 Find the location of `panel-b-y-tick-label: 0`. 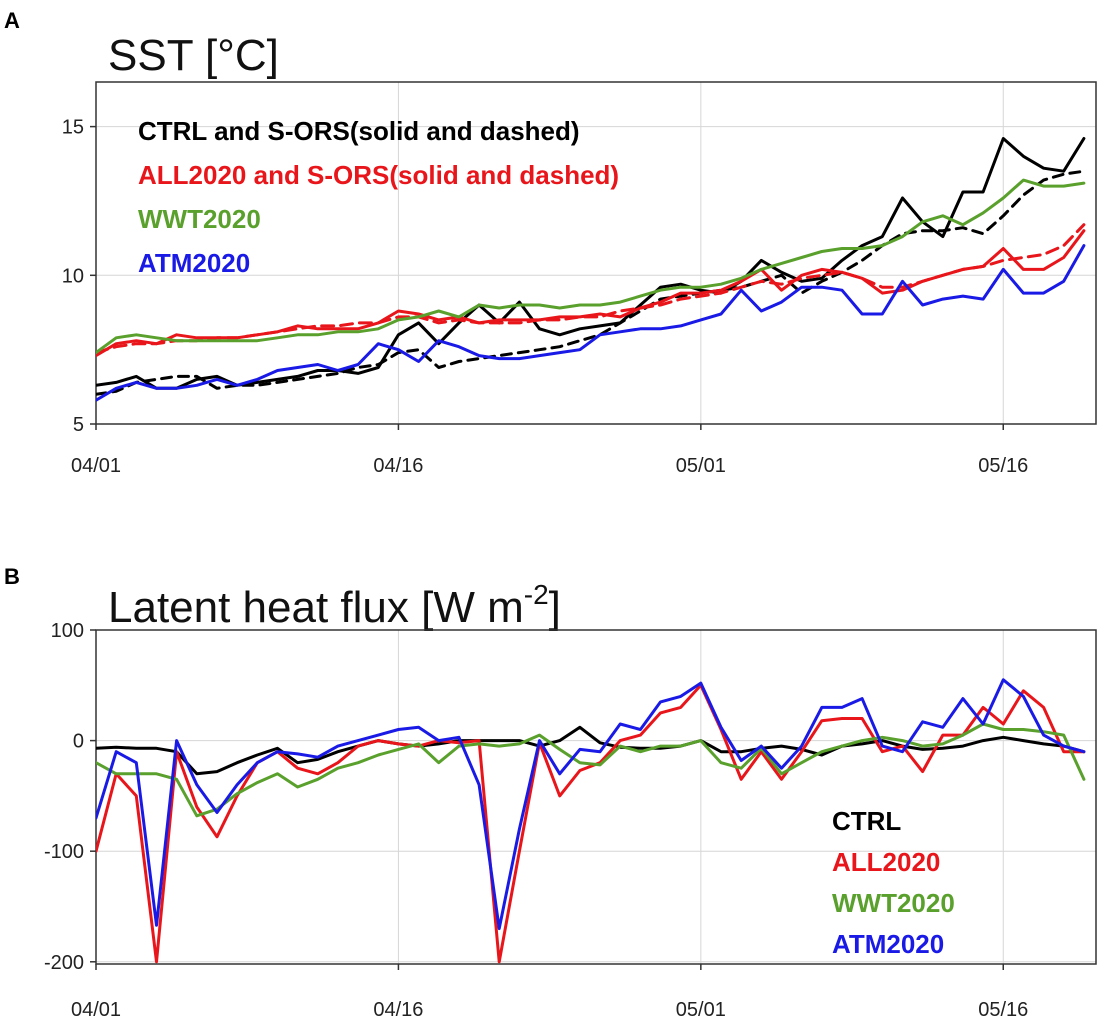

panel-b-y-tick-label: 0 is located at coordinates (78, 742).